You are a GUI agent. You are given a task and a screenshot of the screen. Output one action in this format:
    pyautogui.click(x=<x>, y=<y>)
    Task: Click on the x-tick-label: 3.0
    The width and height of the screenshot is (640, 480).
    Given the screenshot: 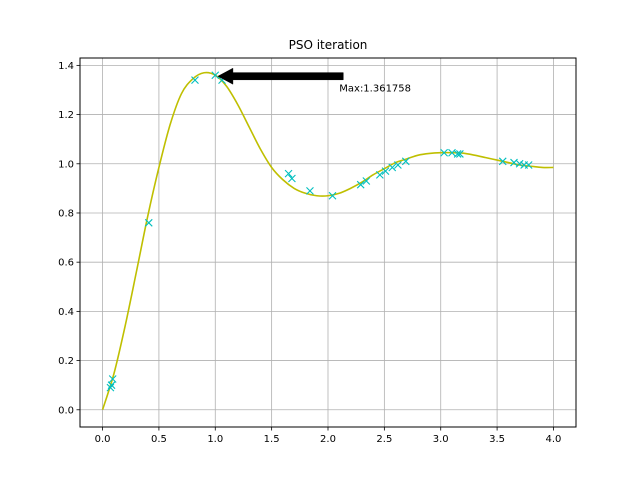 What is the action you would take?
    pyautogui.click(x=441, y=439)
    